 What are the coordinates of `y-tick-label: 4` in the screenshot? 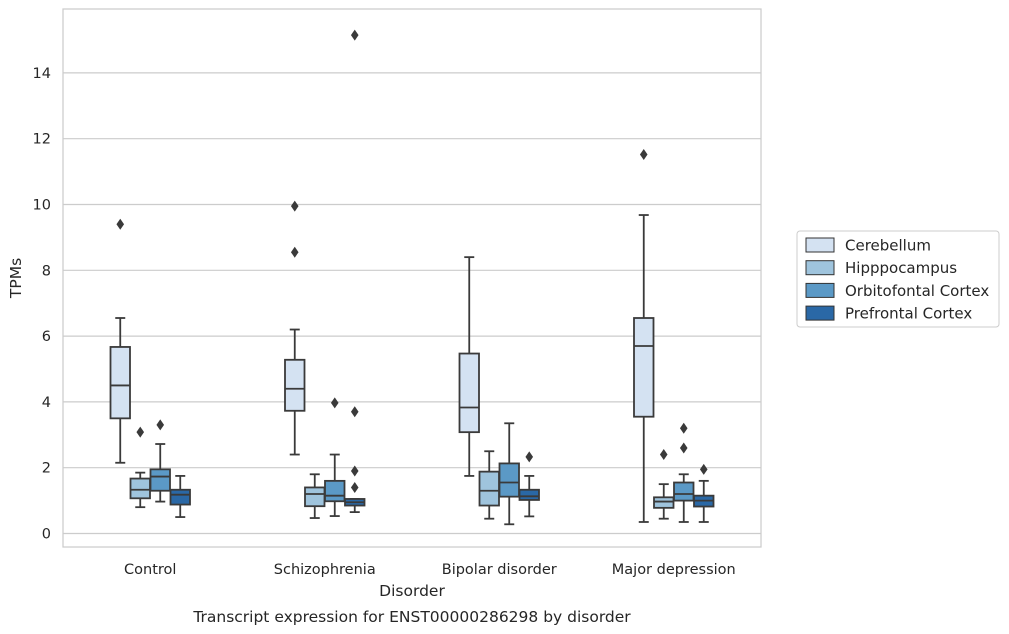 It's located at (46, 403).